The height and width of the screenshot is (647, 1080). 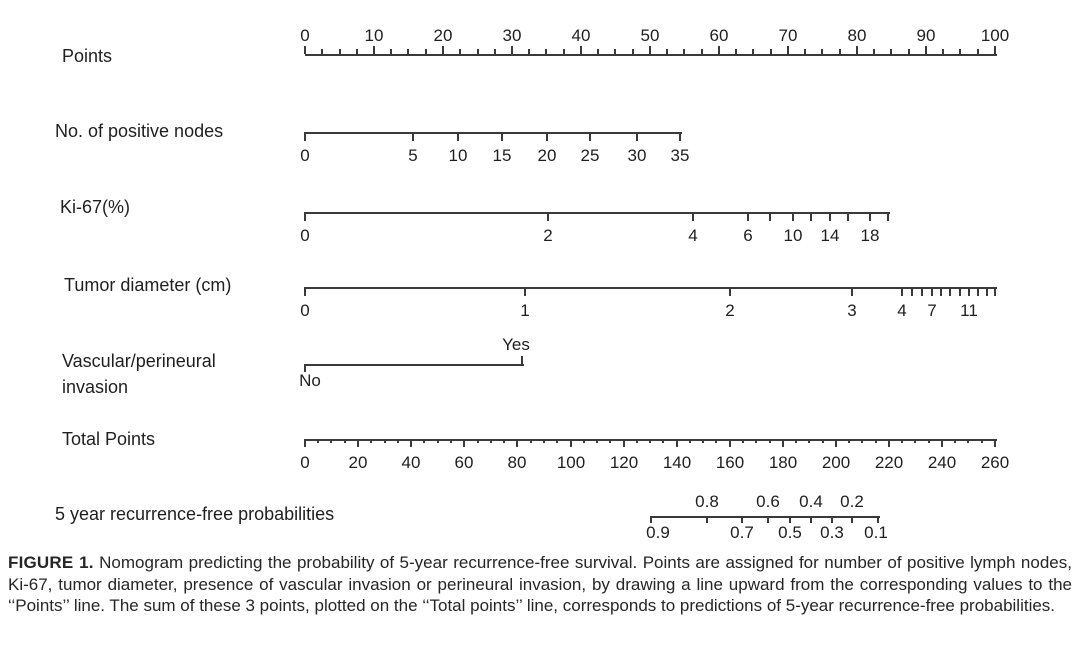 What do you see at coordinates (51, 562) in the screenshot?
I see `figure-caption-label: FIGURE 1.` at bounding box center [51, 562].